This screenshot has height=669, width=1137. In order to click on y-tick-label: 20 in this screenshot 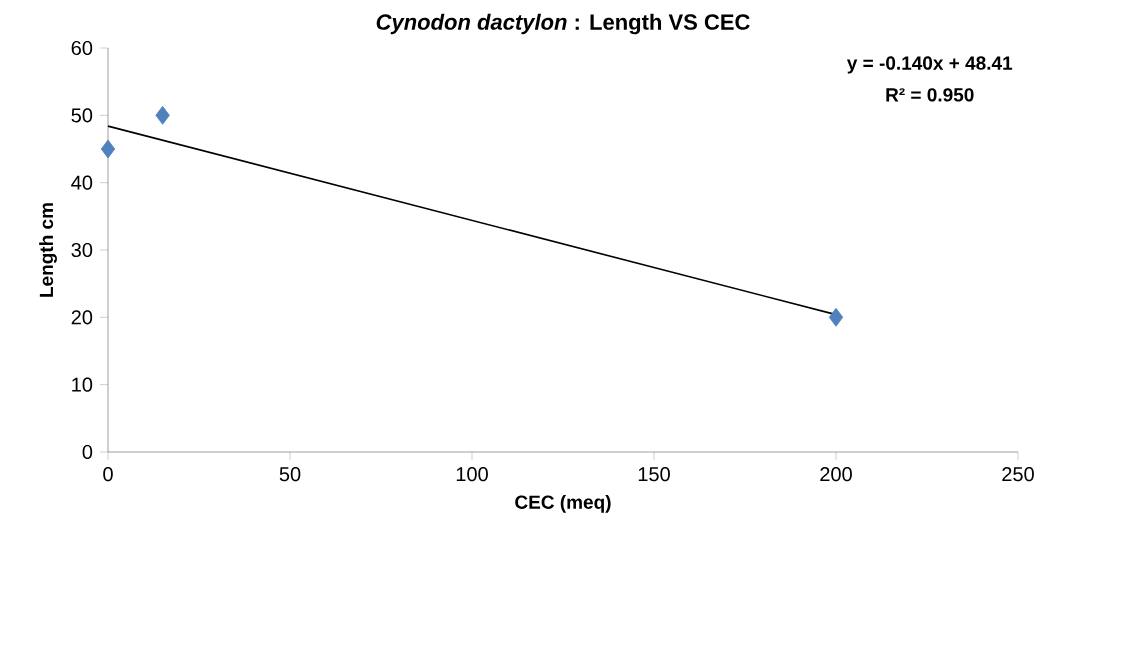, I will do `click(82, 317)`.